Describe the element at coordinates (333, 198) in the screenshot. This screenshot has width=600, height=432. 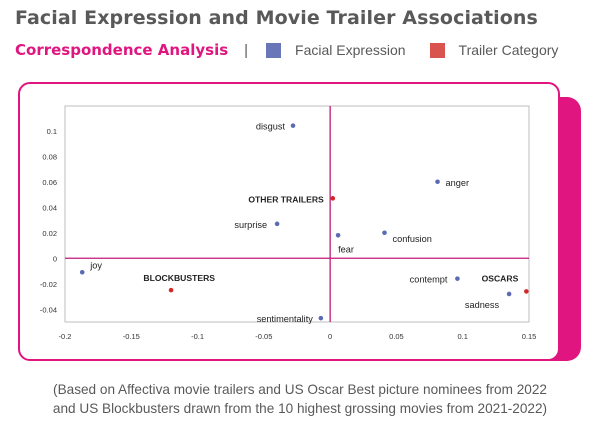
I see `point-other-trailers` at that location.